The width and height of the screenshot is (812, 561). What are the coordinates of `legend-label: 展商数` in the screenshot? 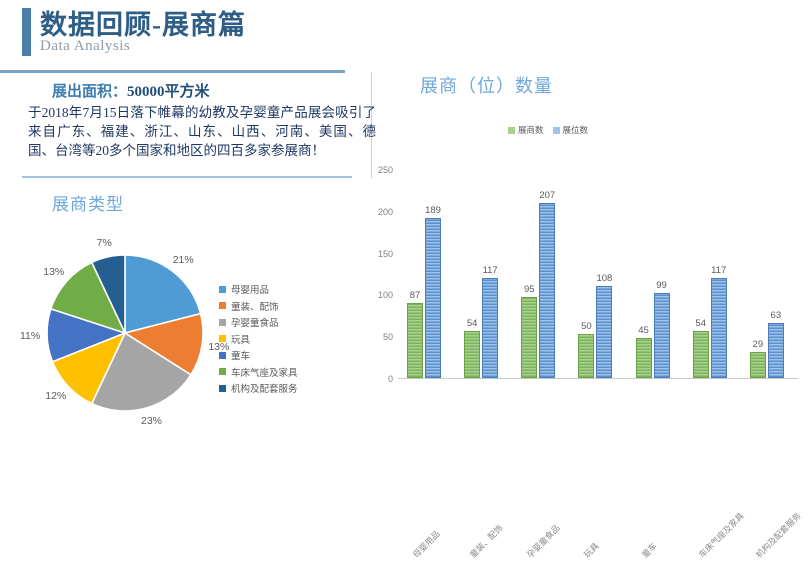 It's located at (531, 130).